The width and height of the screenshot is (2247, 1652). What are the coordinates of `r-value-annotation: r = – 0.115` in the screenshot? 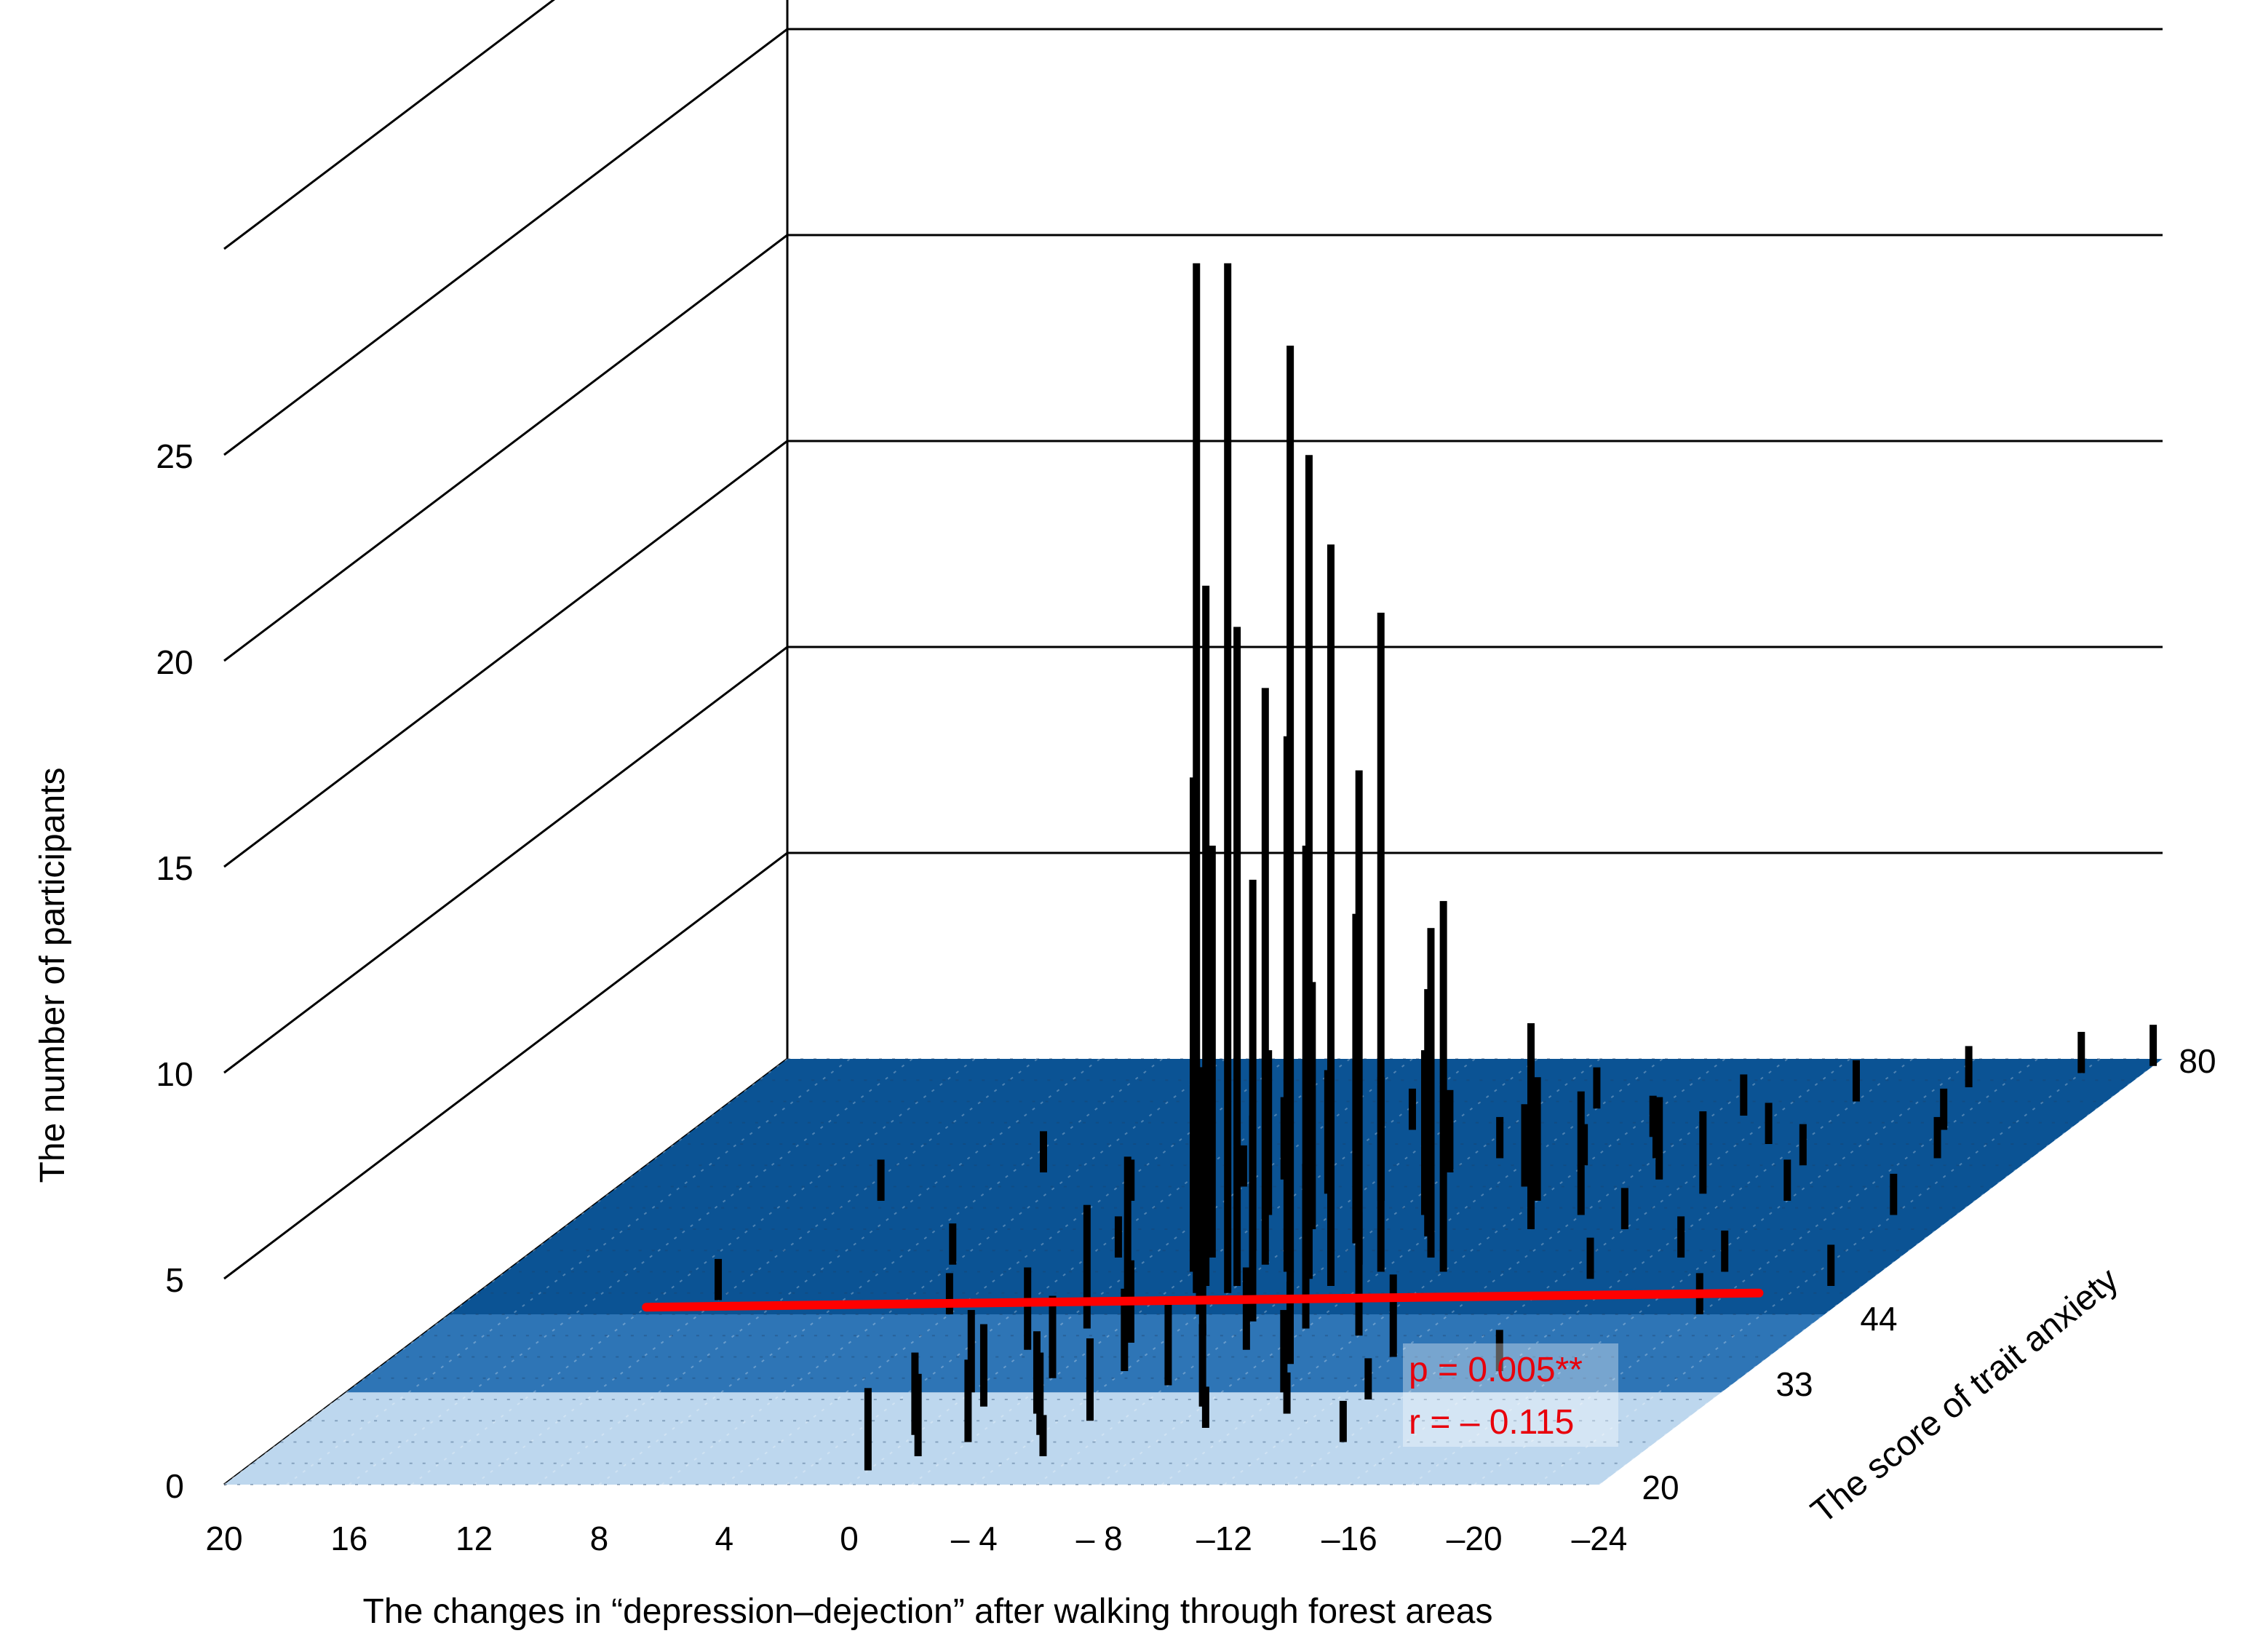 It's located at (1491, 1422).